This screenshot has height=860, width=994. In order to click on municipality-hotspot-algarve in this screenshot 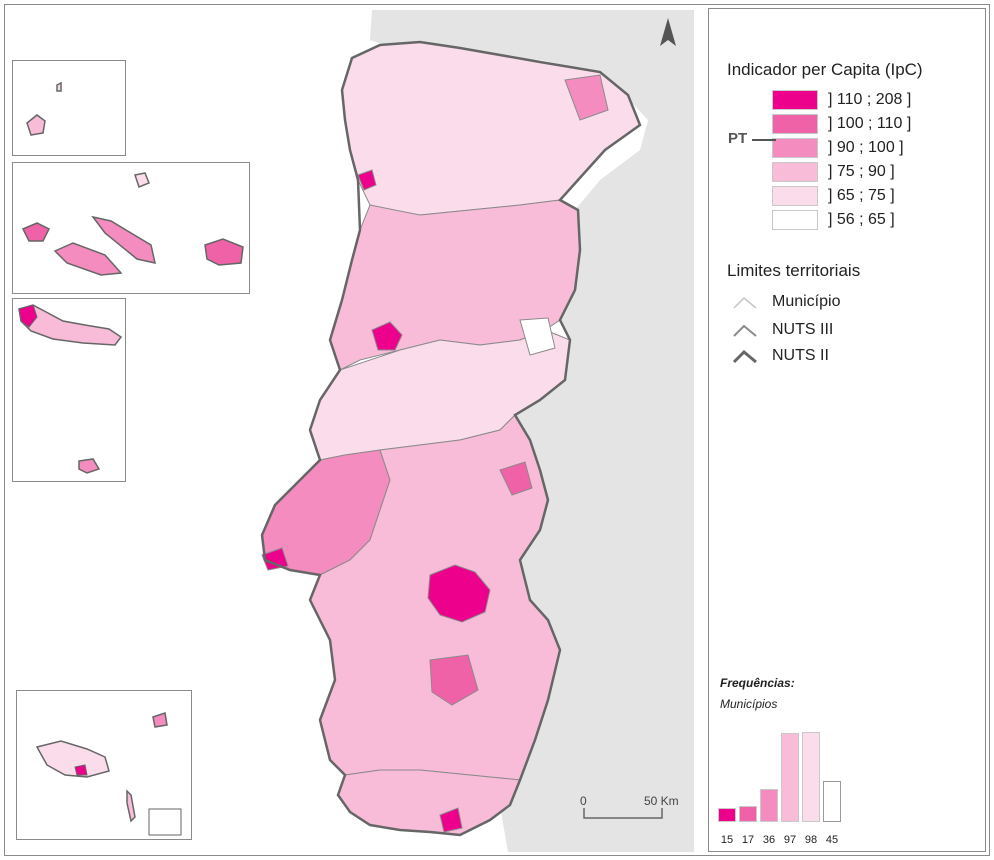, I will do `click(451, 820)`.